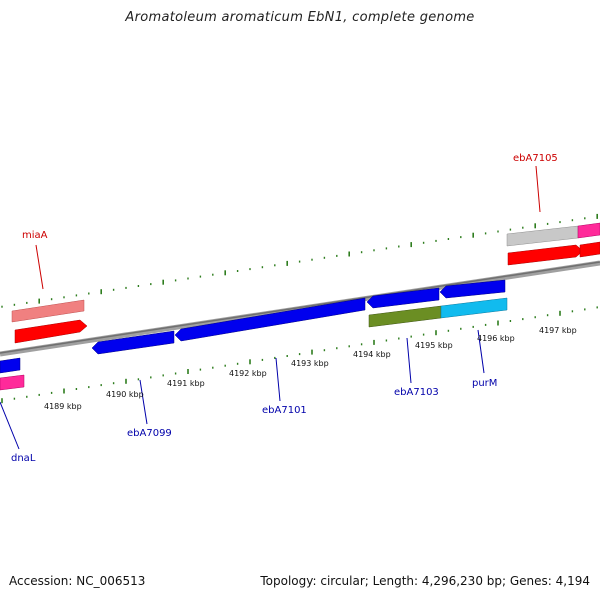  What do you see at coordinates (143, 402) in the screenshot?
I see `callout-ebA7099` at bounding box center [143, 402].